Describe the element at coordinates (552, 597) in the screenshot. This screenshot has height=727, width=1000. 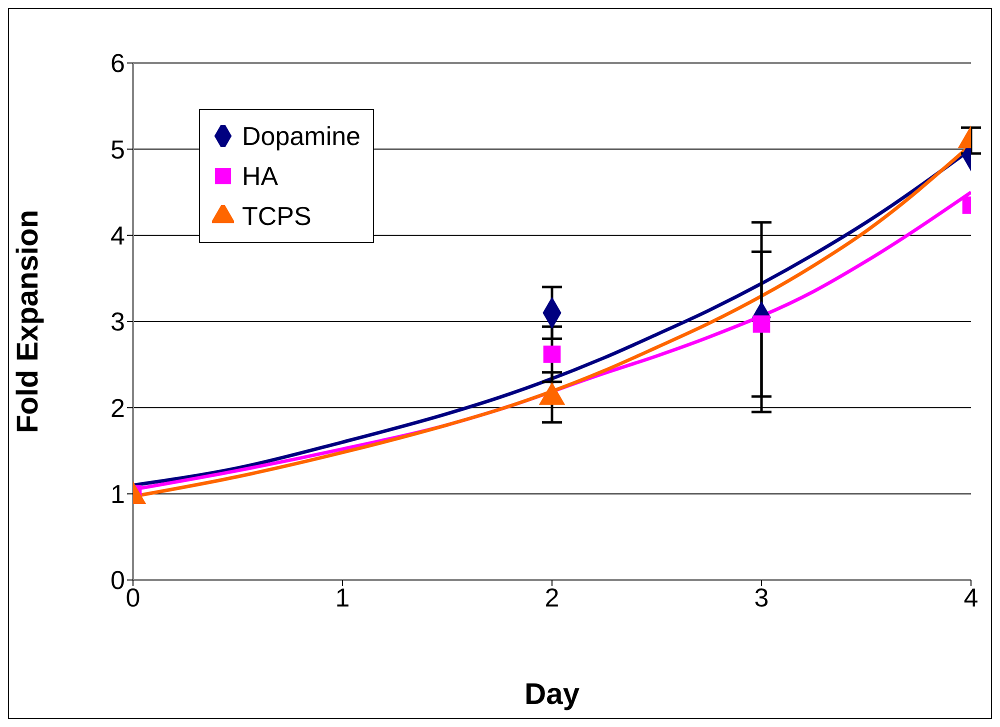
I see `x-tick-label: 2` at that location.